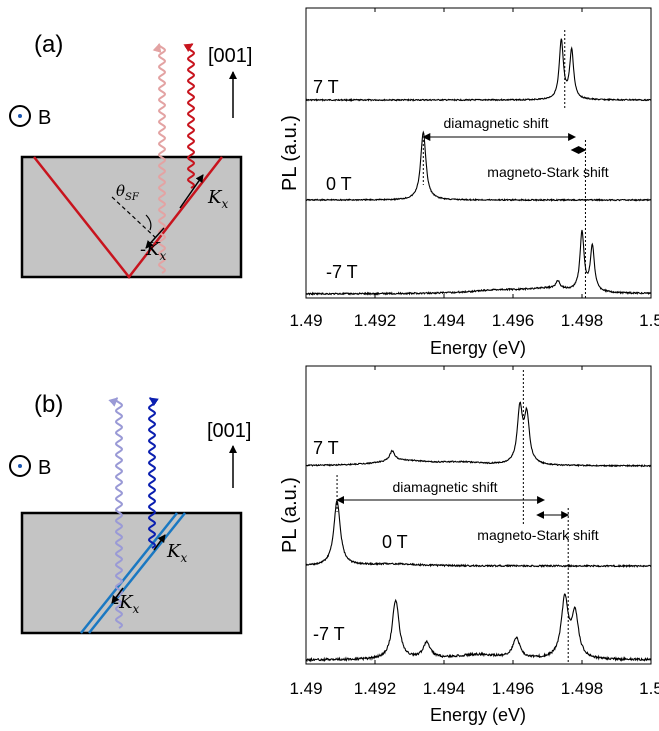  I want to click on chart-a-stark-label: magneto-Stark shift, so click(547, 172).